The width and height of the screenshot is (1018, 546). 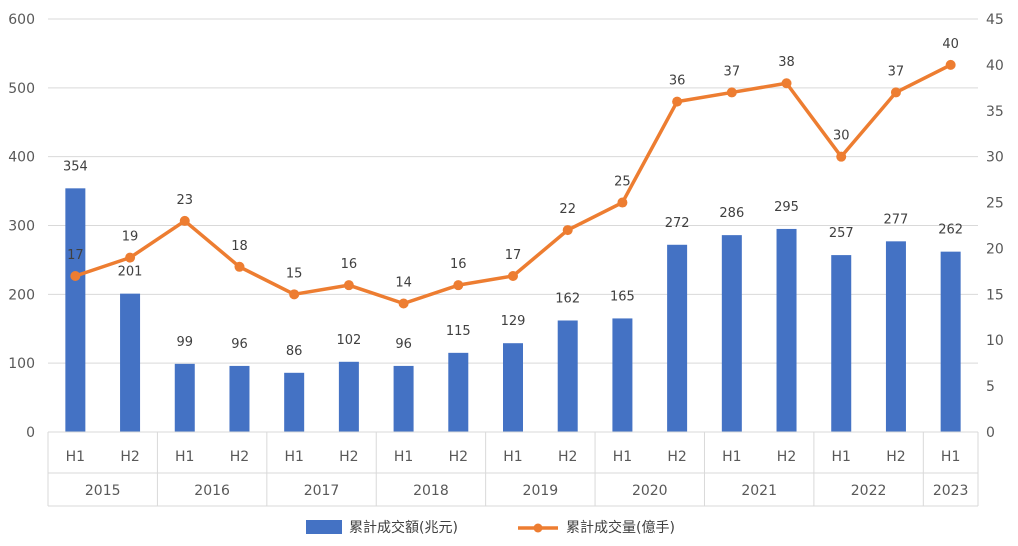 What do you see at coordinates (294, 351) in the screenshot?
I see `bar-data-label: 86` at bounding box center [294, 351].